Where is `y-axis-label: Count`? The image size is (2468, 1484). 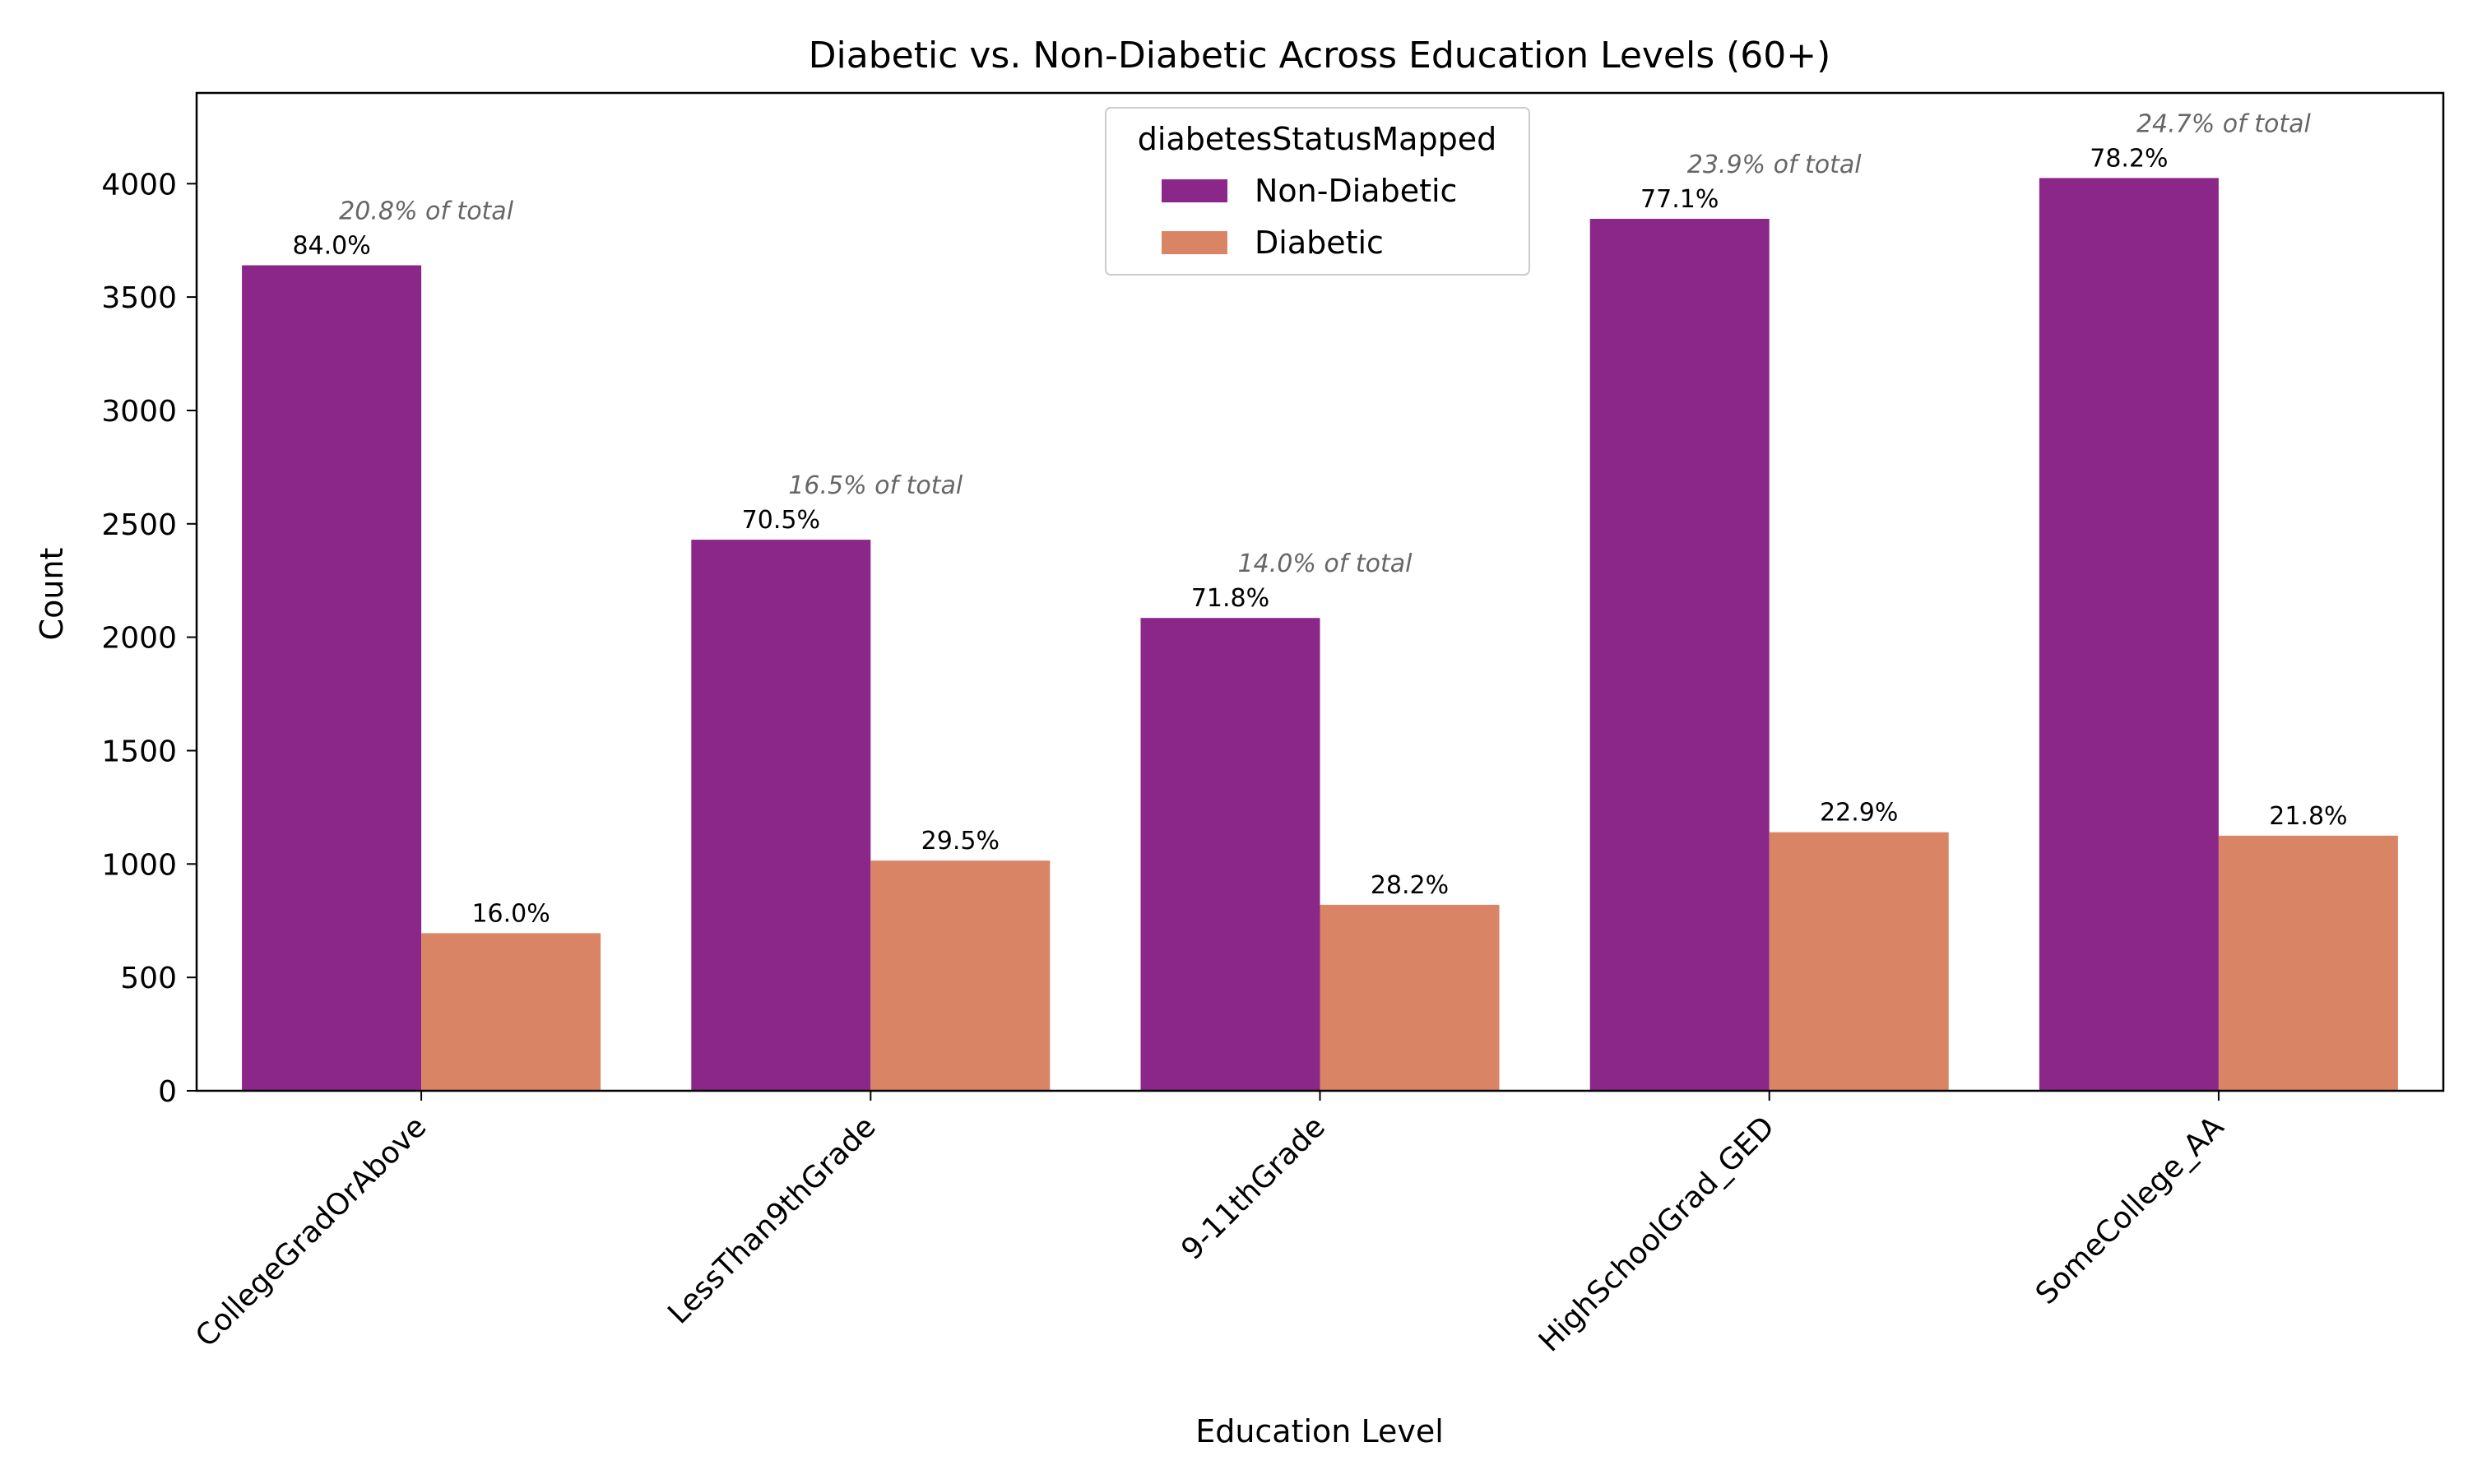 y-axis-label: Count is located at coordinates (52, 594).